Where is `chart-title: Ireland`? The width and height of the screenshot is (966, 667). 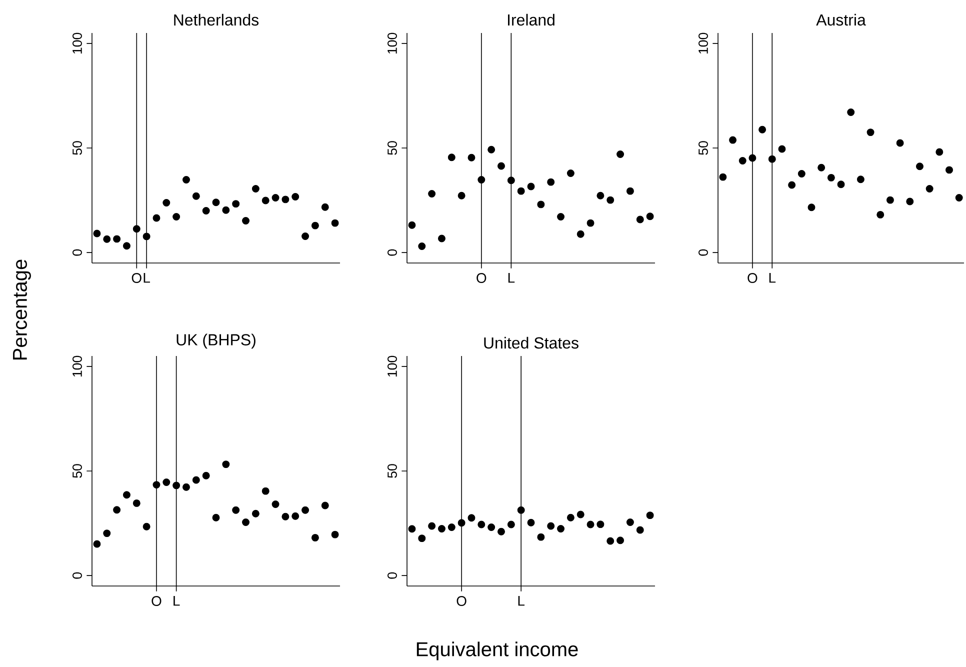 chart-title: Ireland is located at coordinates (531, 20).